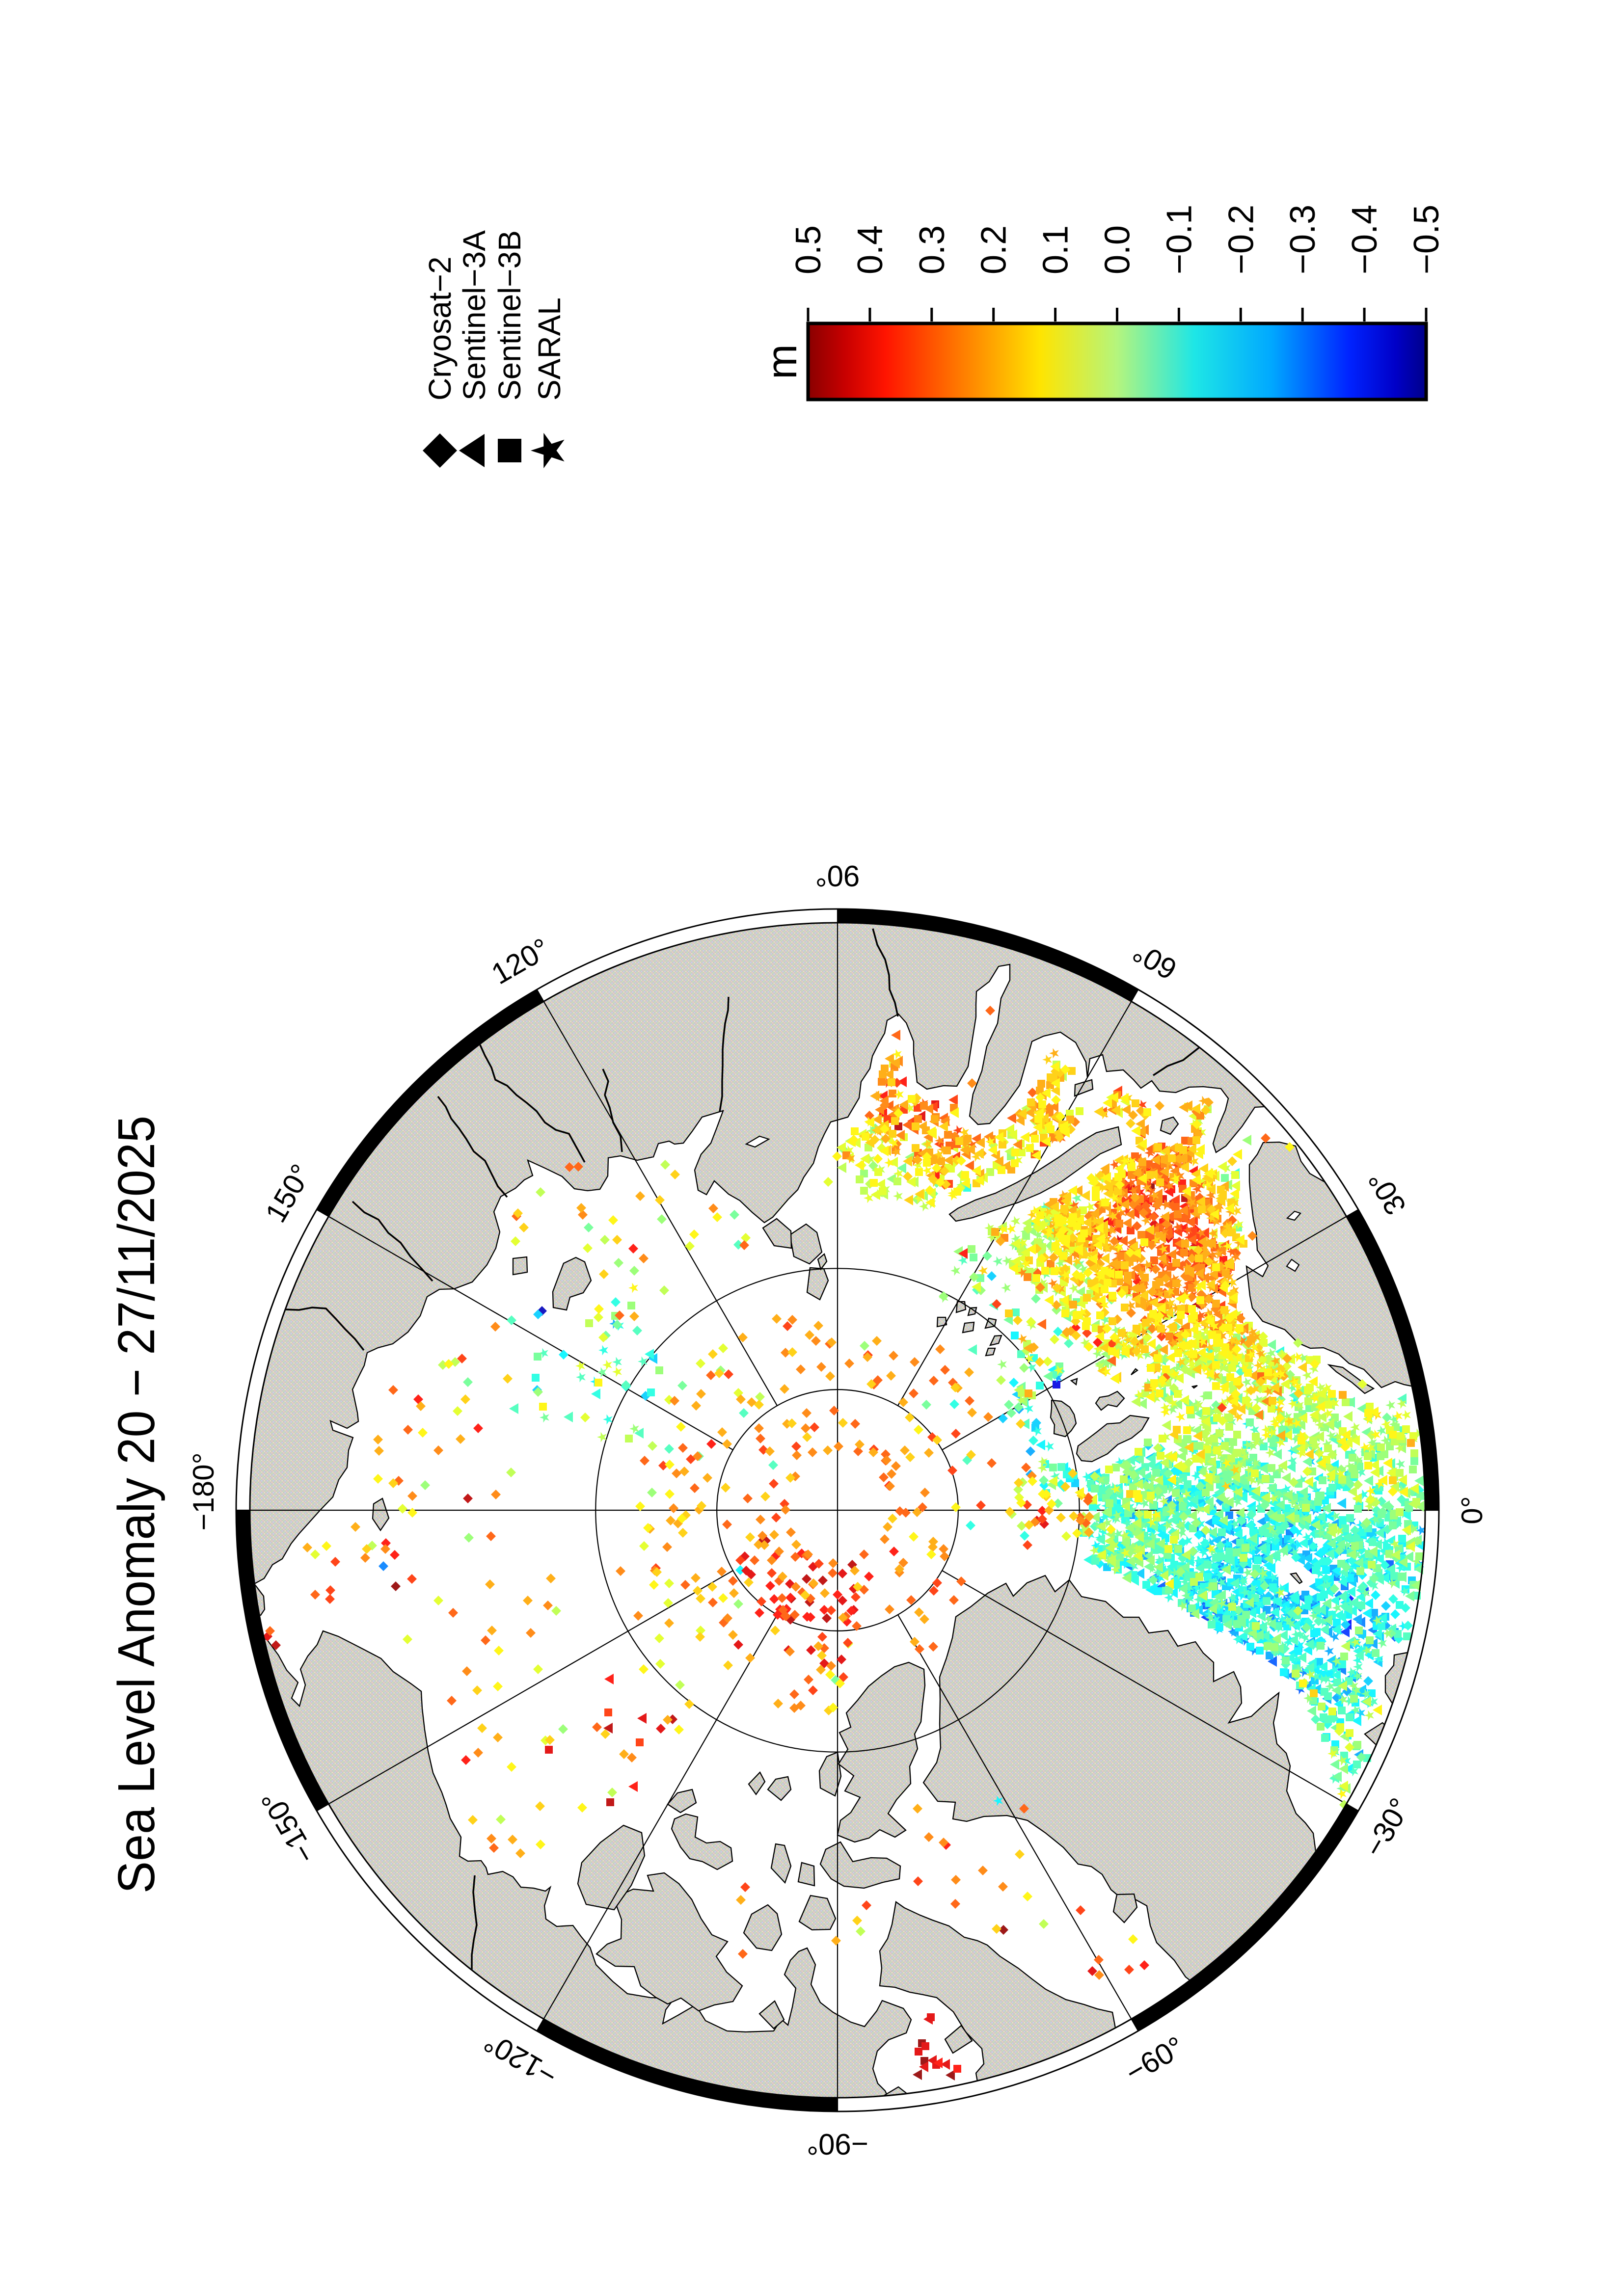 The image size is (1623, 2296). Describe the element at coordinates (870, 250) in the screenshot. I see `svg-text: 0.4` at that location.